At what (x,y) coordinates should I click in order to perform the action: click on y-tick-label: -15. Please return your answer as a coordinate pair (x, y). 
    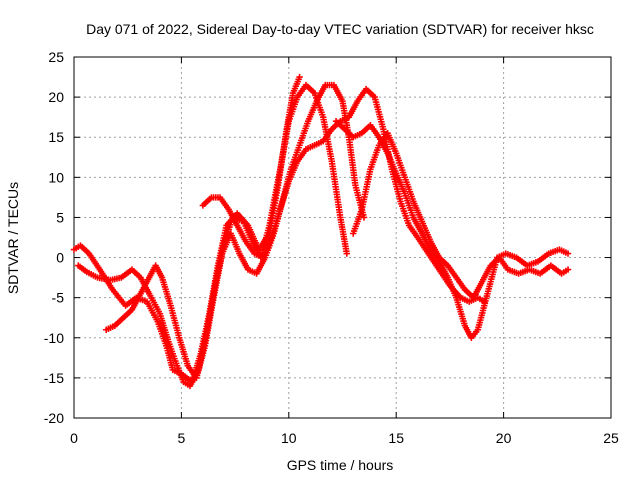
    Looking at the image, I should click on (54, 378).